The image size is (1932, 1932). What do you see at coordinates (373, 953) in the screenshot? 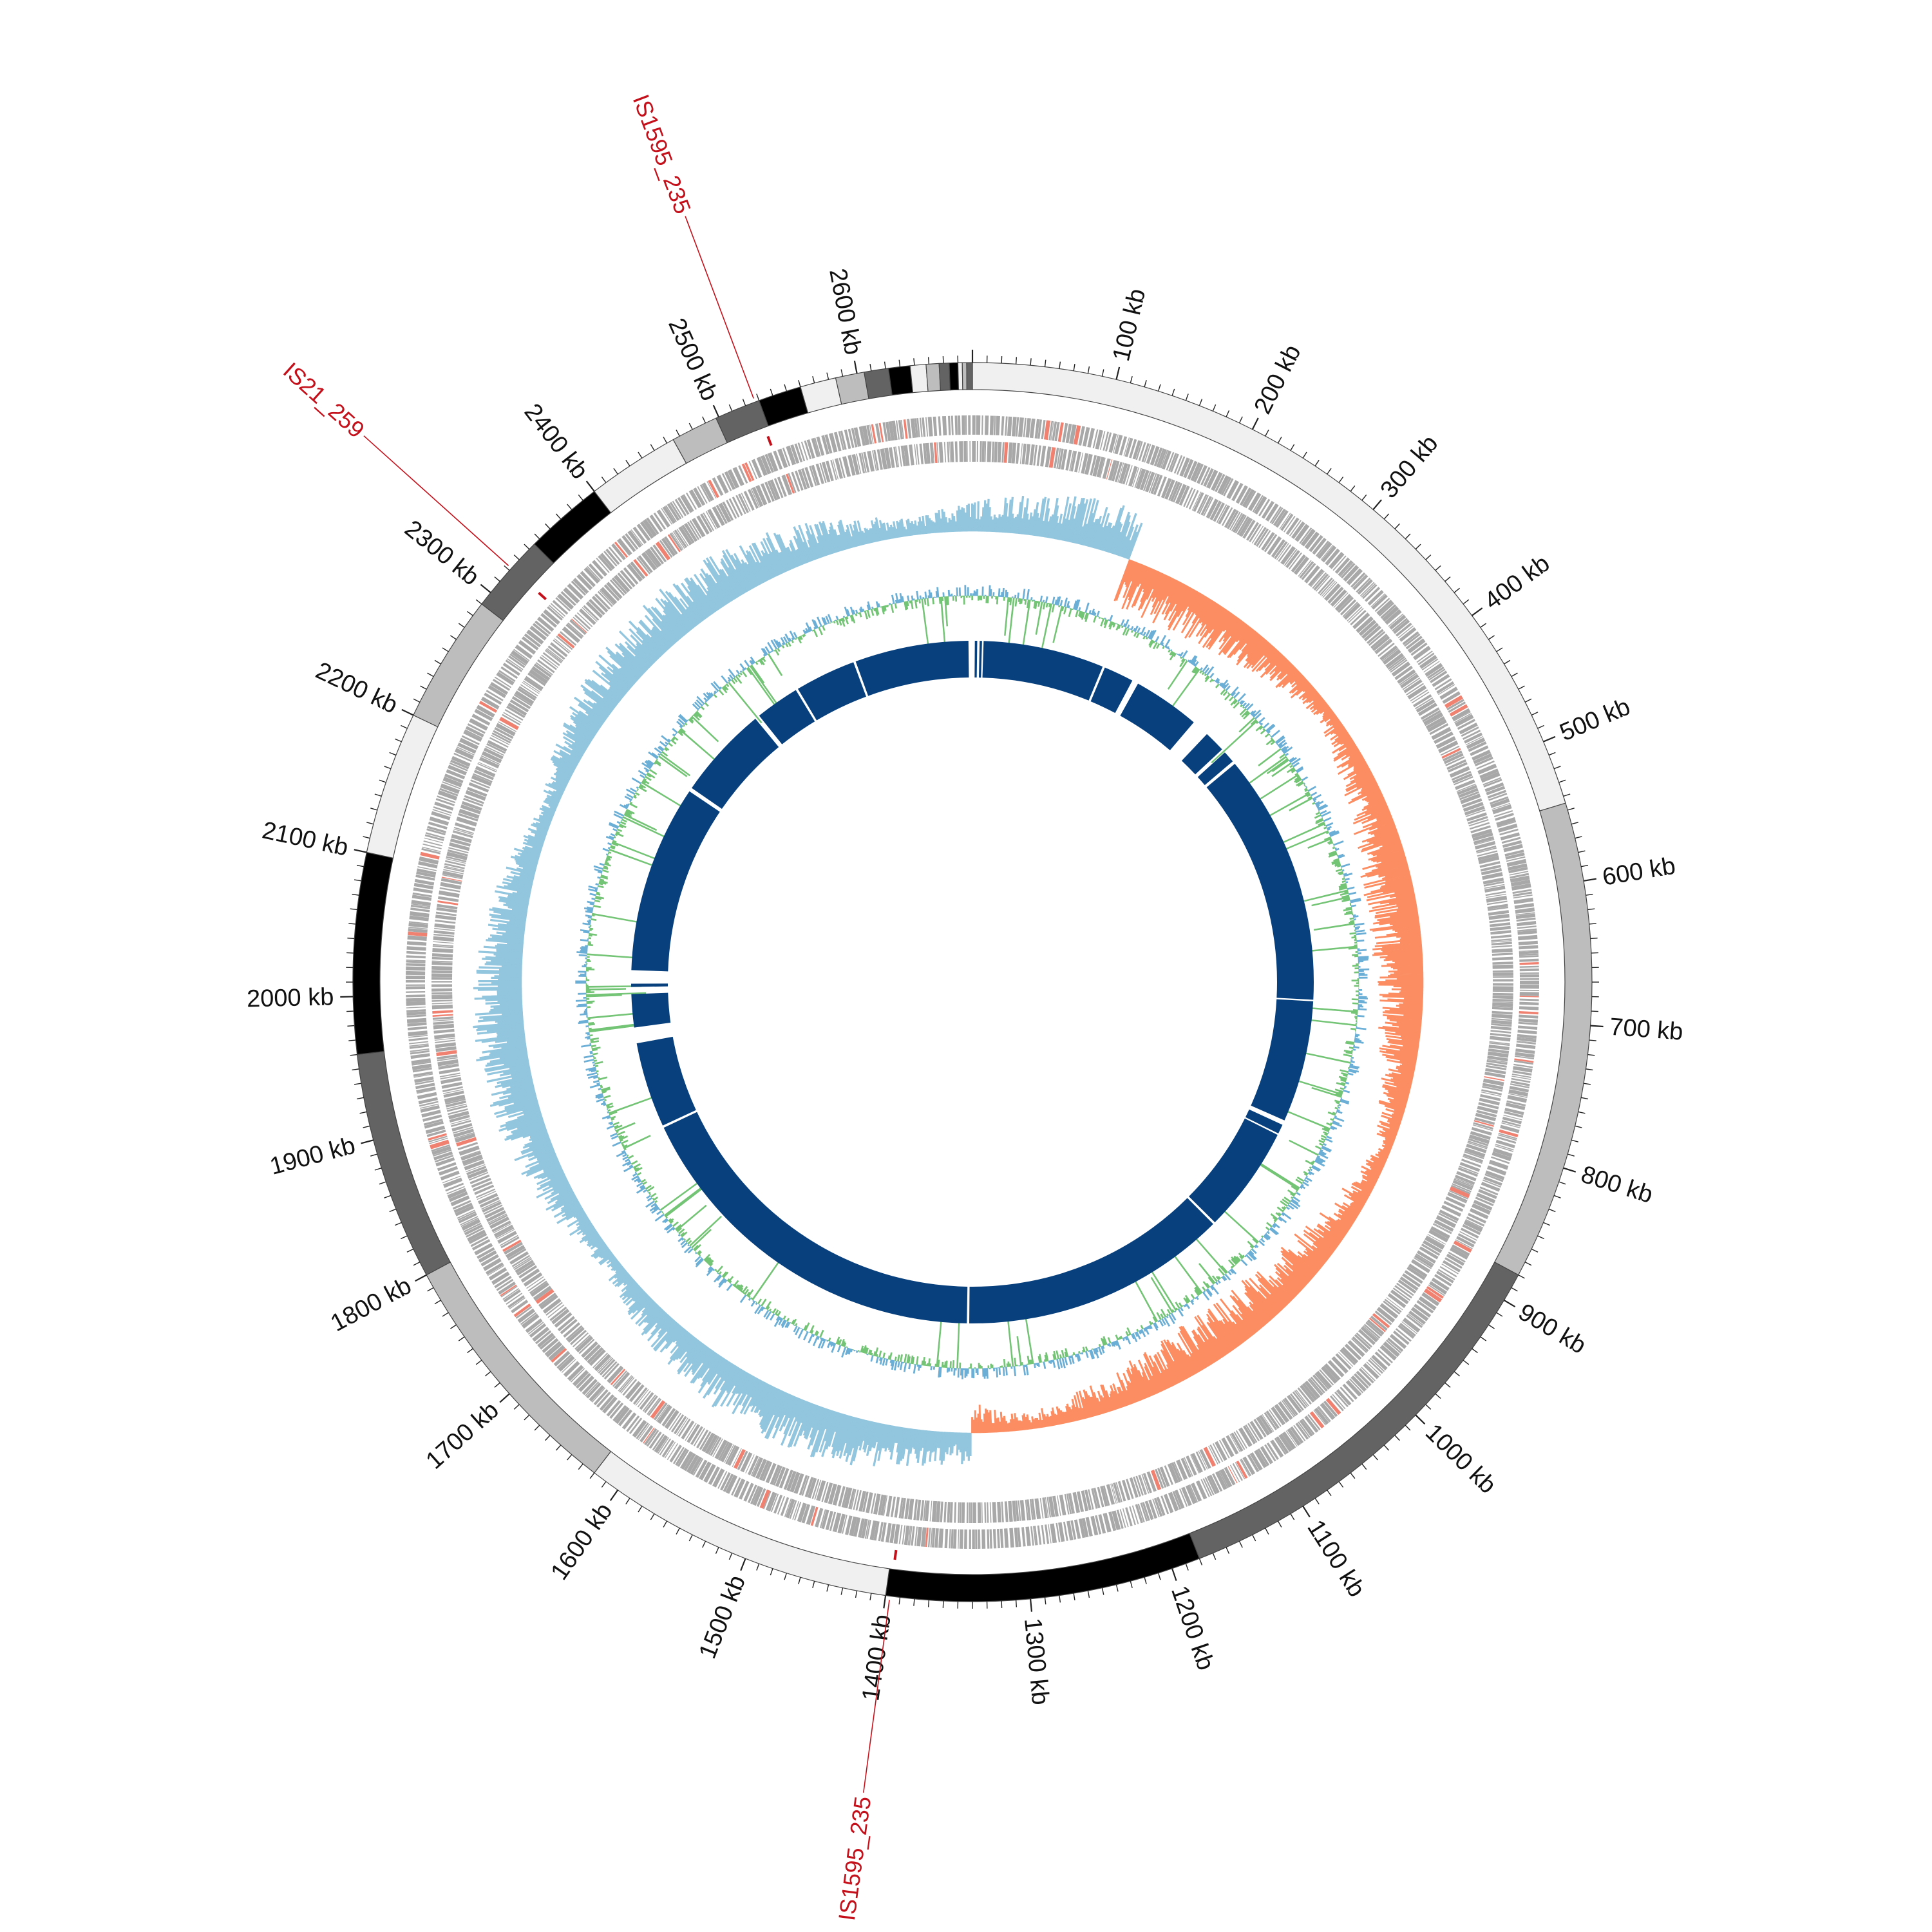
I see `contig-segment` at bounding box center [373, 953].